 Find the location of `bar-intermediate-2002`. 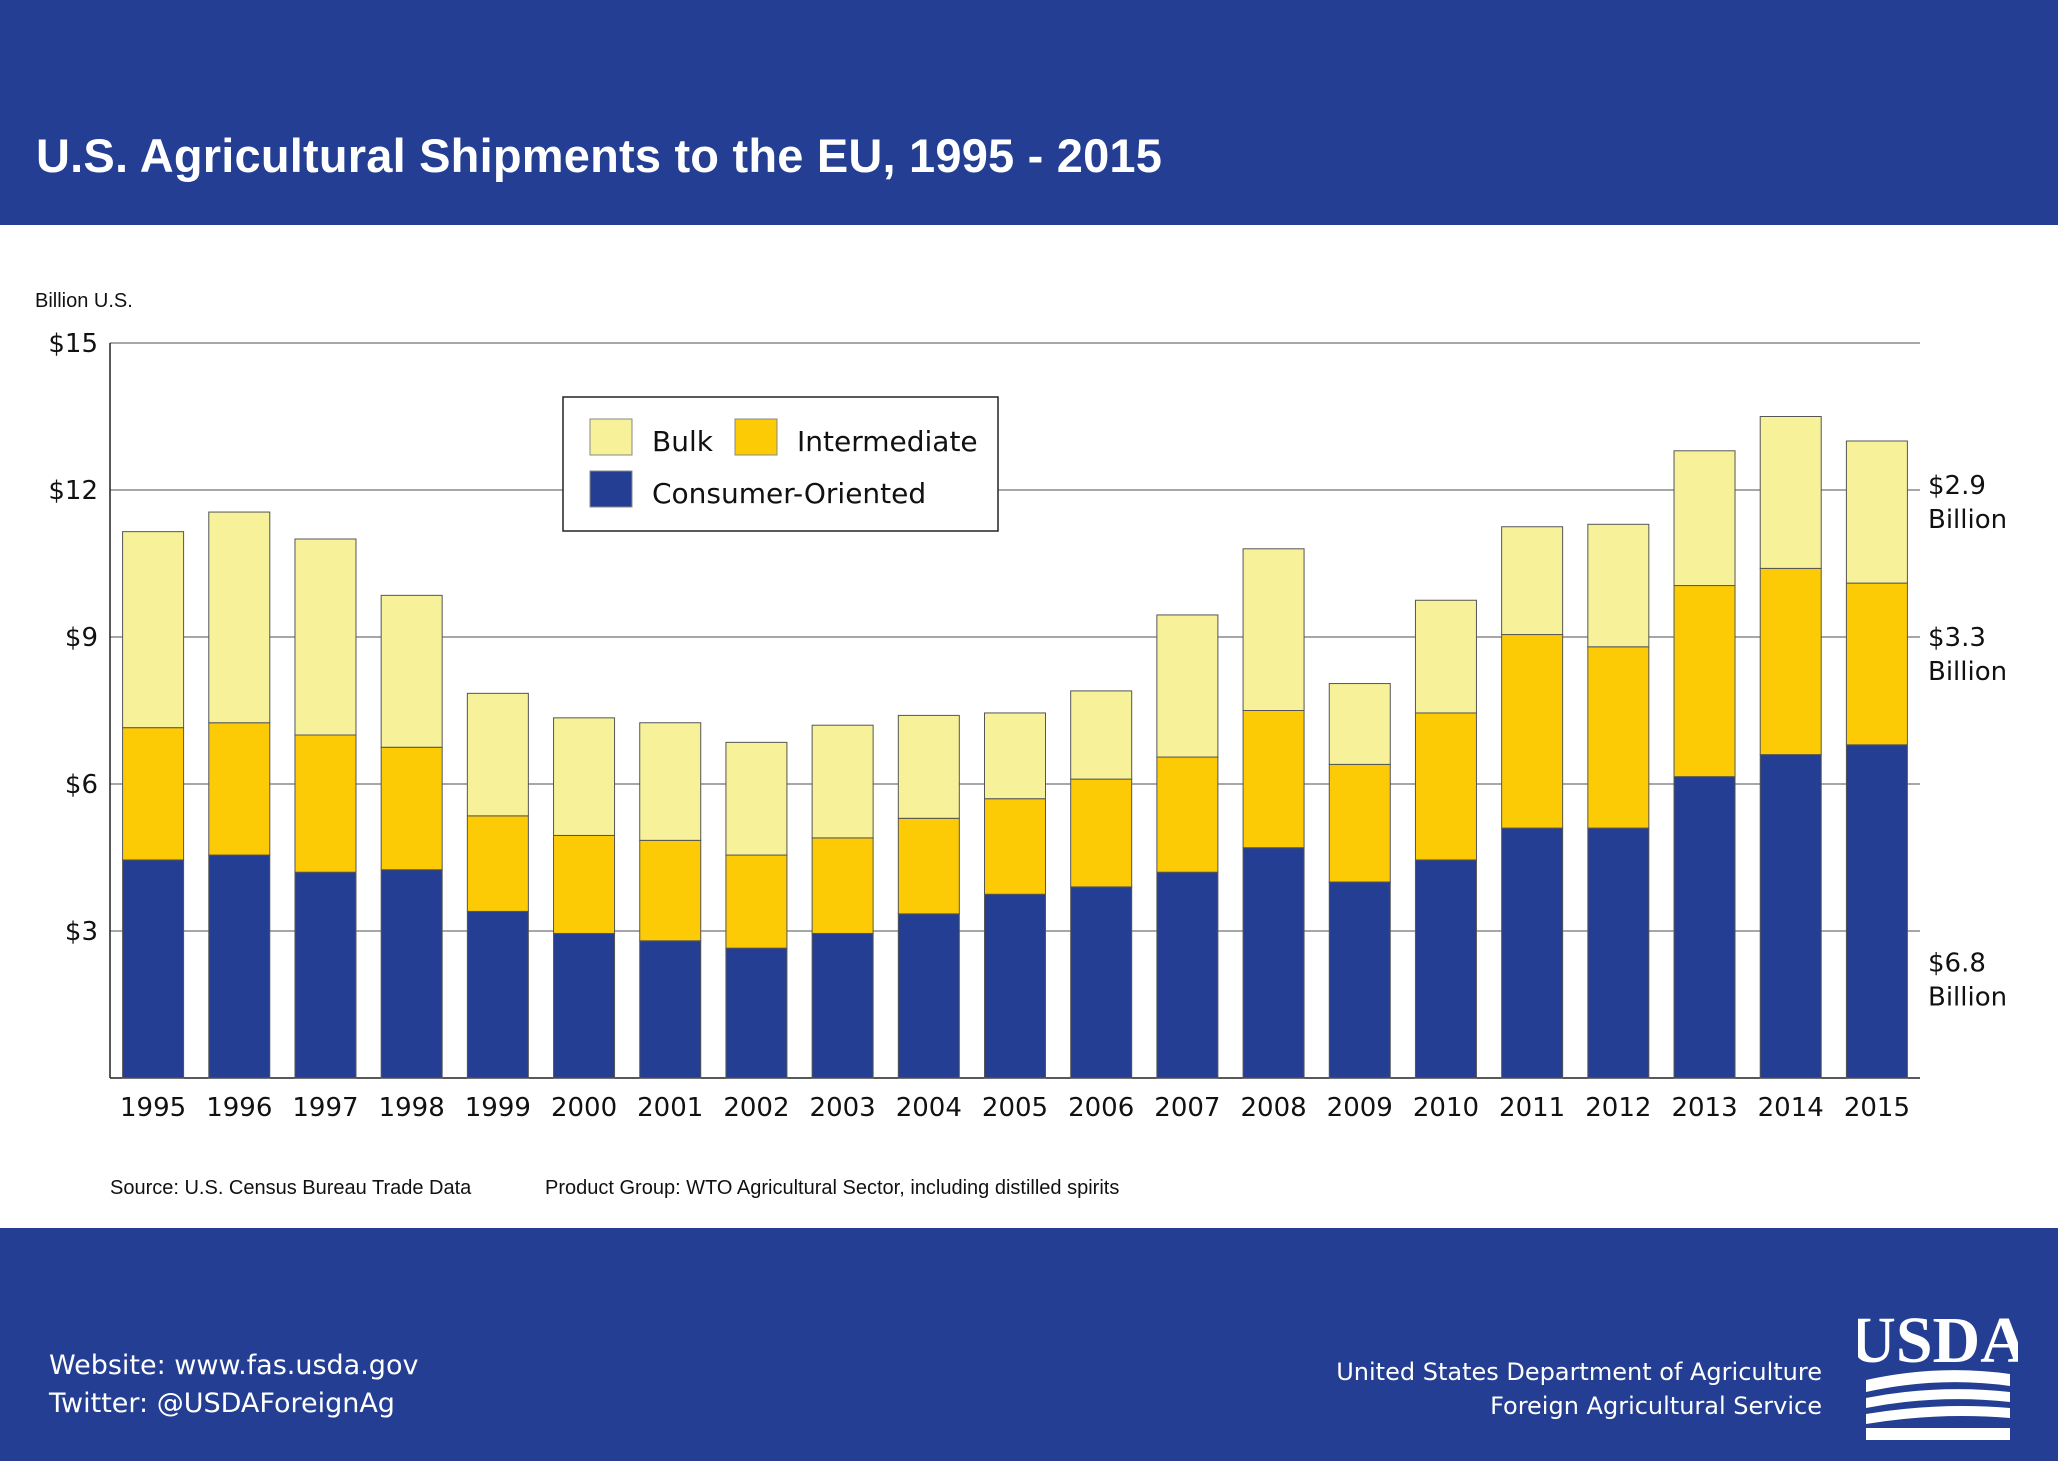

bar-intermediate-2002 is located at coordinates (756, 901).